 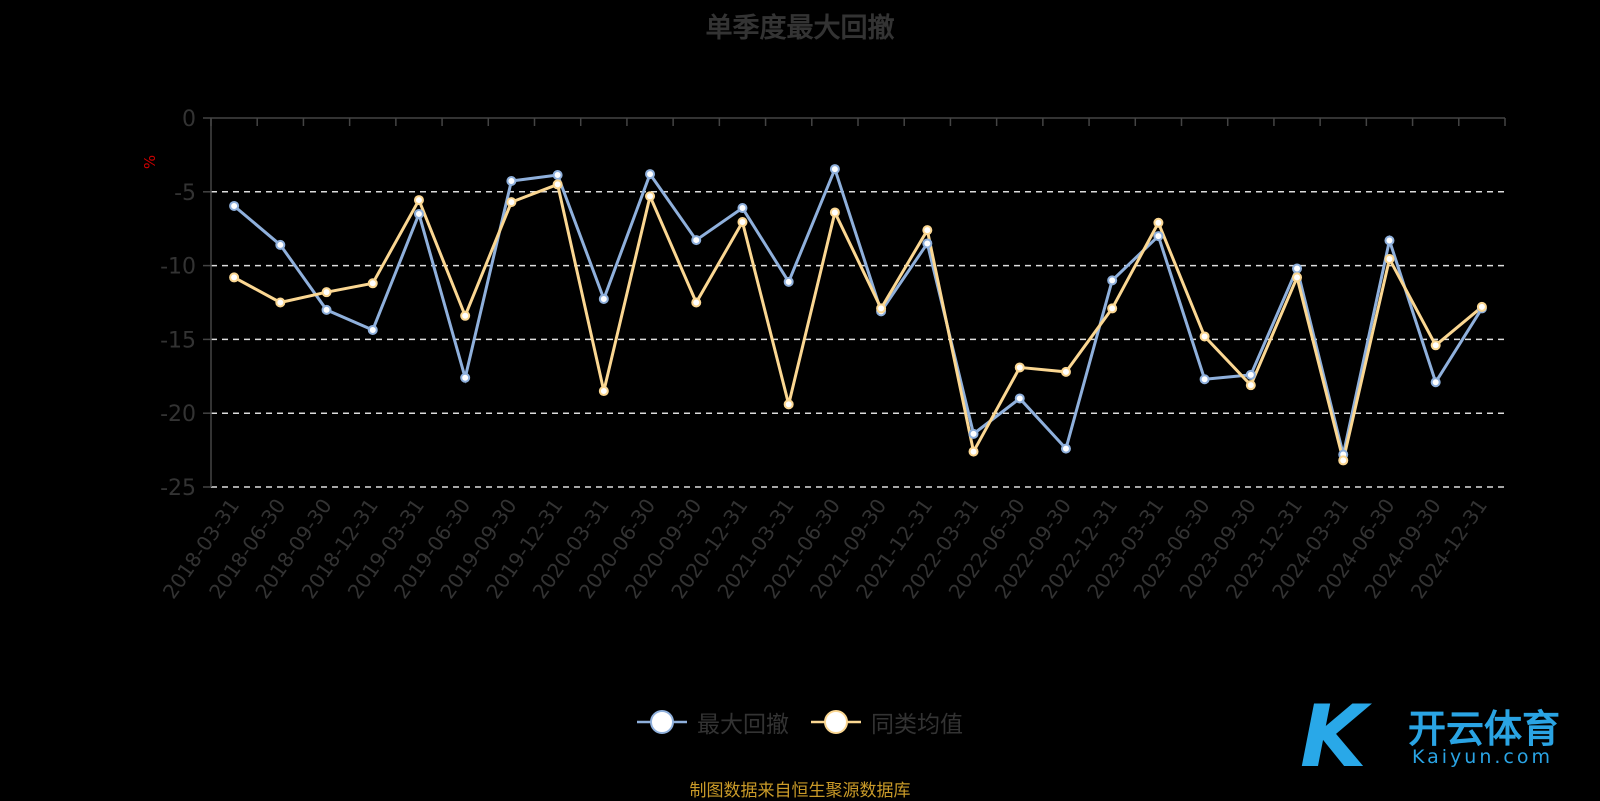 What do you see at coordinates (800, 28) in the screenshot?
I see `chart-title: 单季度最大回撤` at bounding box center [800, 28].